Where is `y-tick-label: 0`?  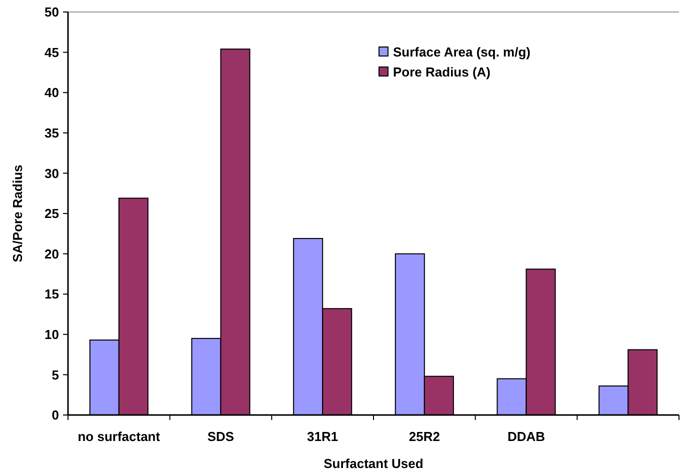 y-tick-label: 0 is located at coordinates (55, 415).